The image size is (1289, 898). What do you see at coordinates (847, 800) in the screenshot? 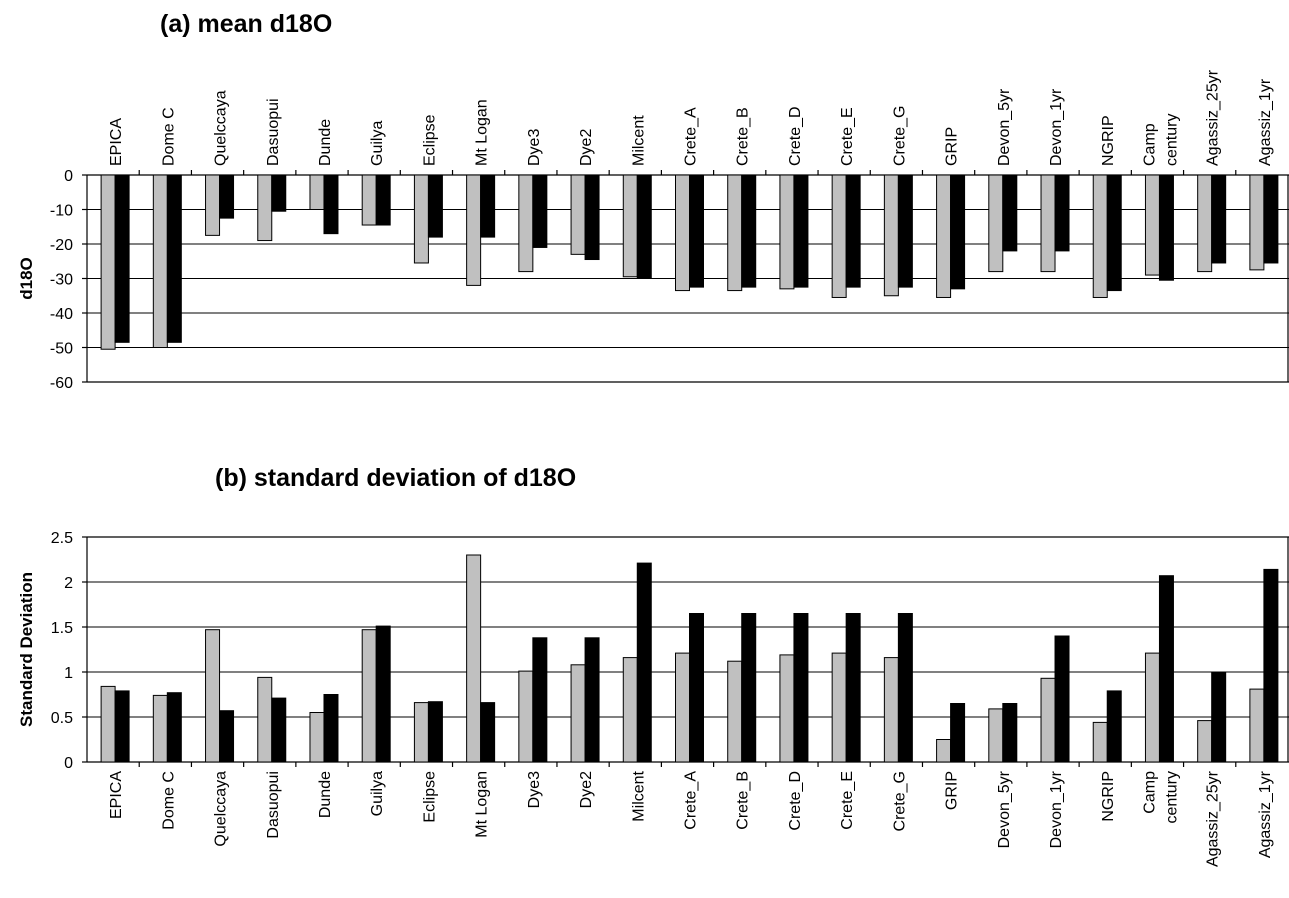
I see `category-label: Crete_E` at bounding box center [847, 800].